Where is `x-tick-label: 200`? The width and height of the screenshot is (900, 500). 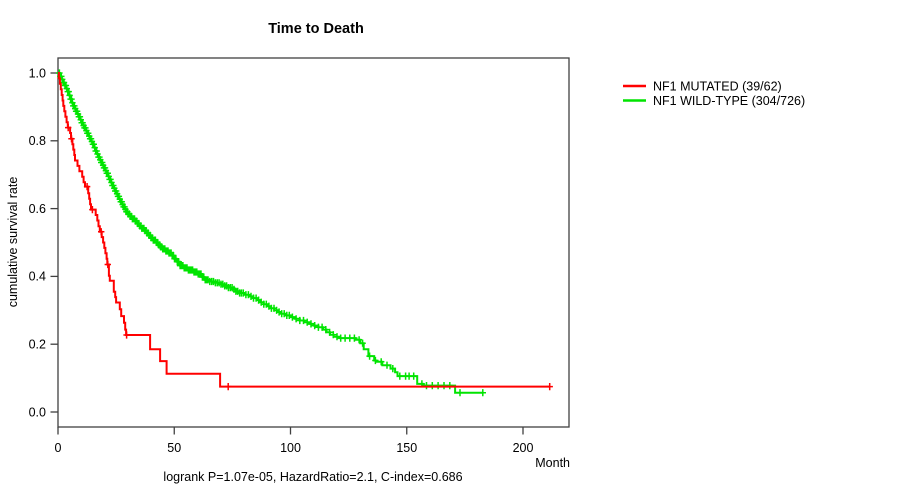
x-tick-label: 200 is located at coordinates (523, 448).